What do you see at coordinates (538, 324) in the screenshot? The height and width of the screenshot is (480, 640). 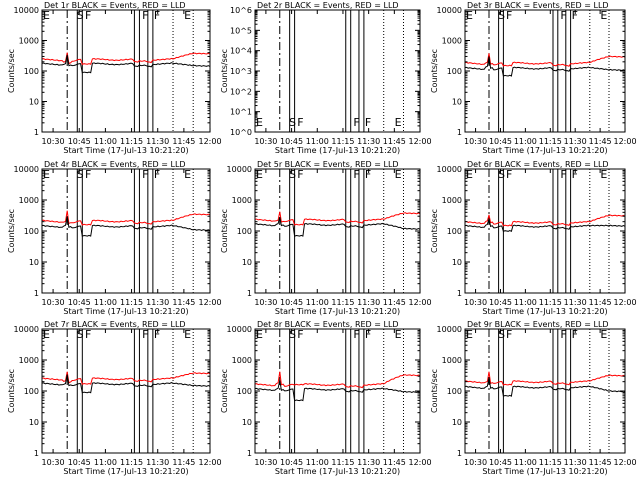 I see `panel-title: Det 9r BLACK = Events, RED = LLD` at bounding box center [538, 324].